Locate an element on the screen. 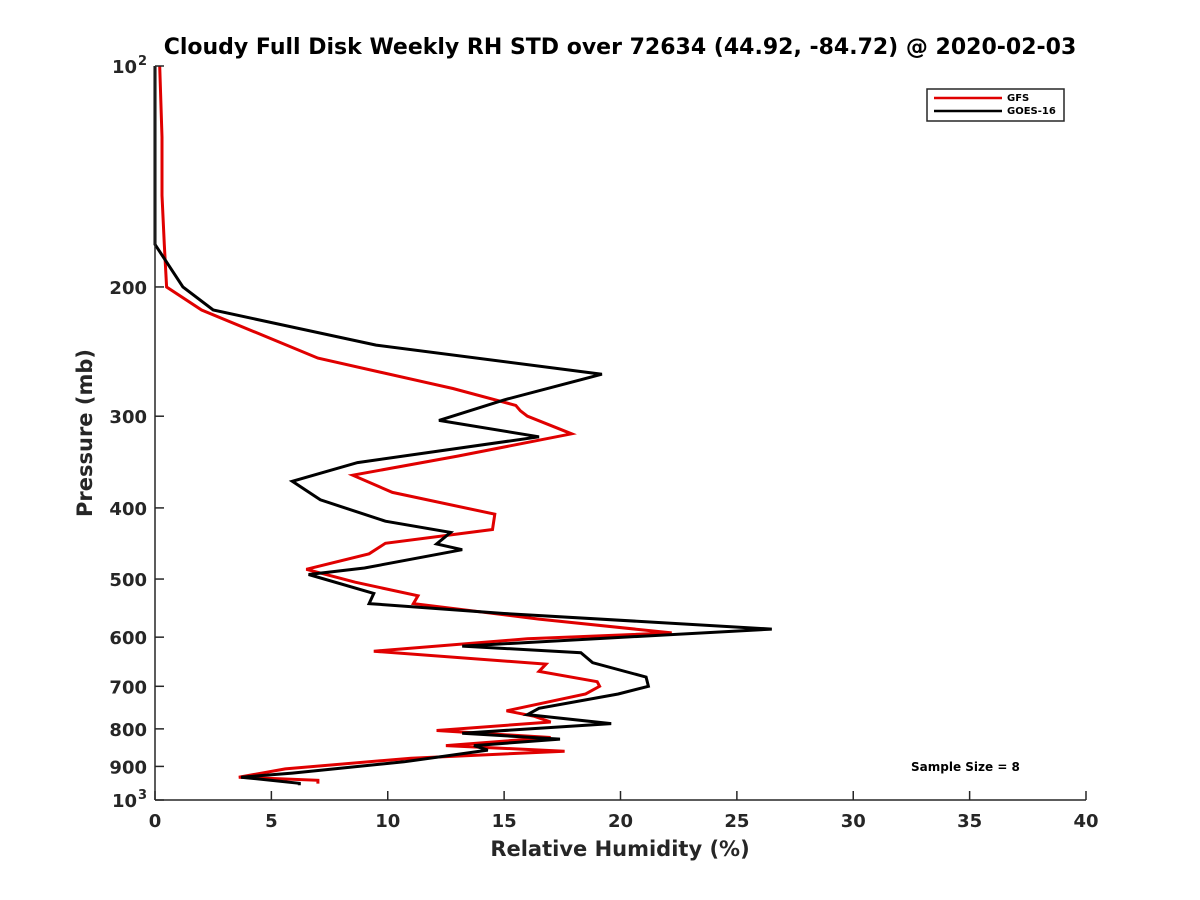  x-tick-label: 15 is located at coordinates (504, 821).